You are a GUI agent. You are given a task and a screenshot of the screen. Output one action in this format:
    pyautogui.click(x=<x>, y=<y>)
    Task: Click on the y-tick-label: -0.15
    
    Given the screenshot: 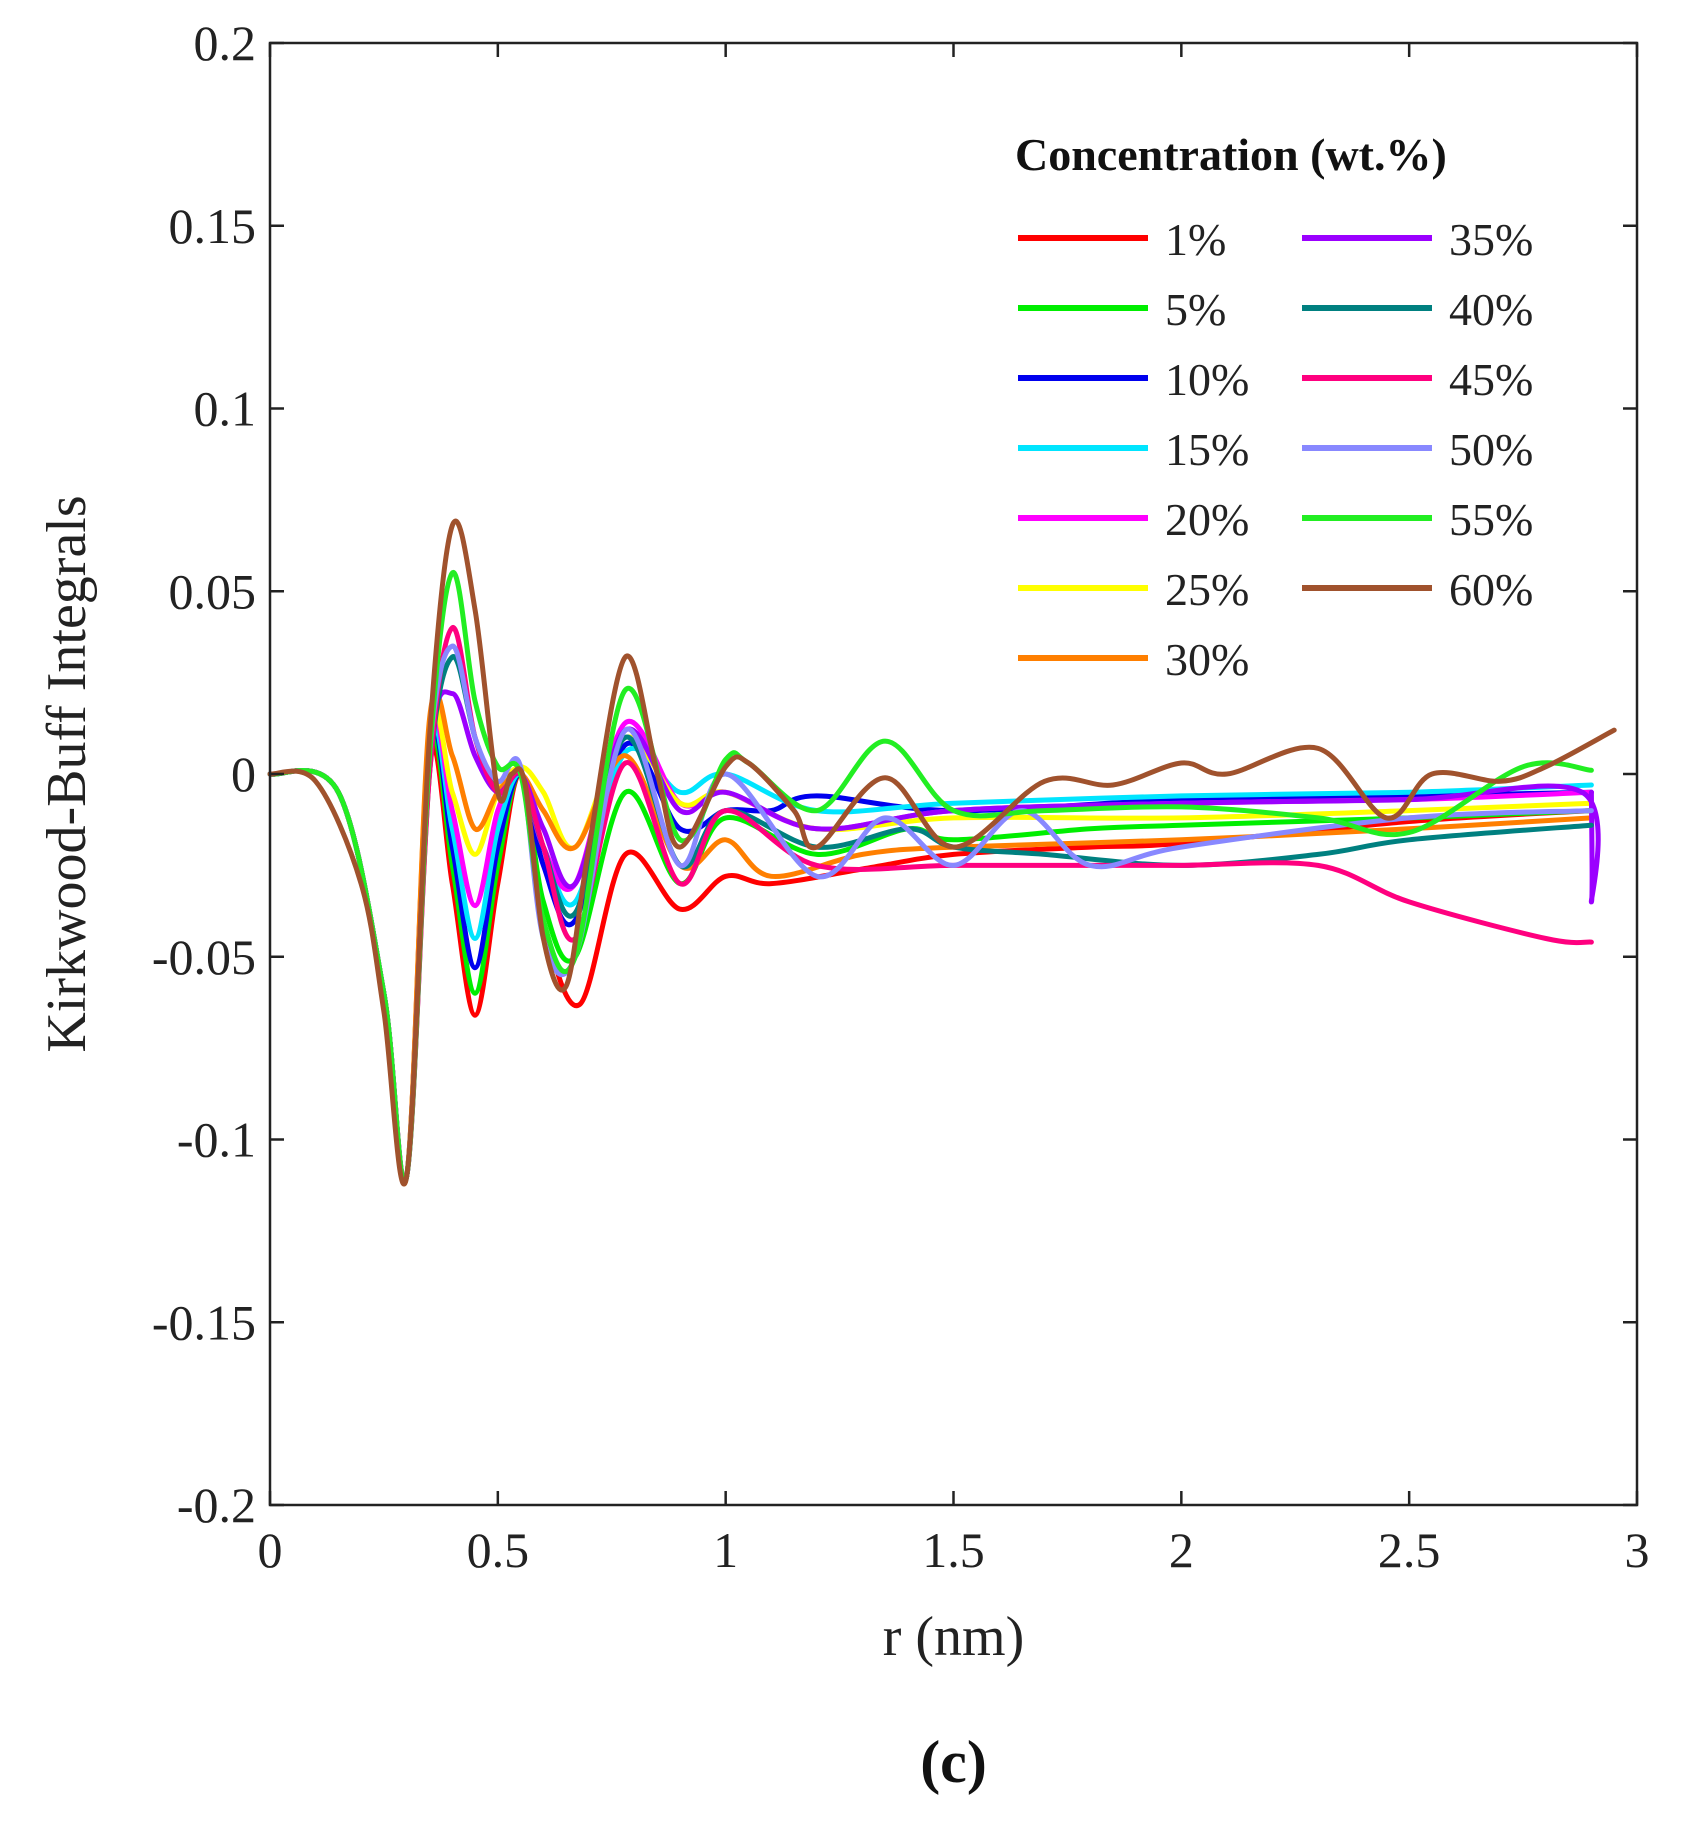 What is the action you would take?
    pyautogui.click(x=204, y=1322)
    